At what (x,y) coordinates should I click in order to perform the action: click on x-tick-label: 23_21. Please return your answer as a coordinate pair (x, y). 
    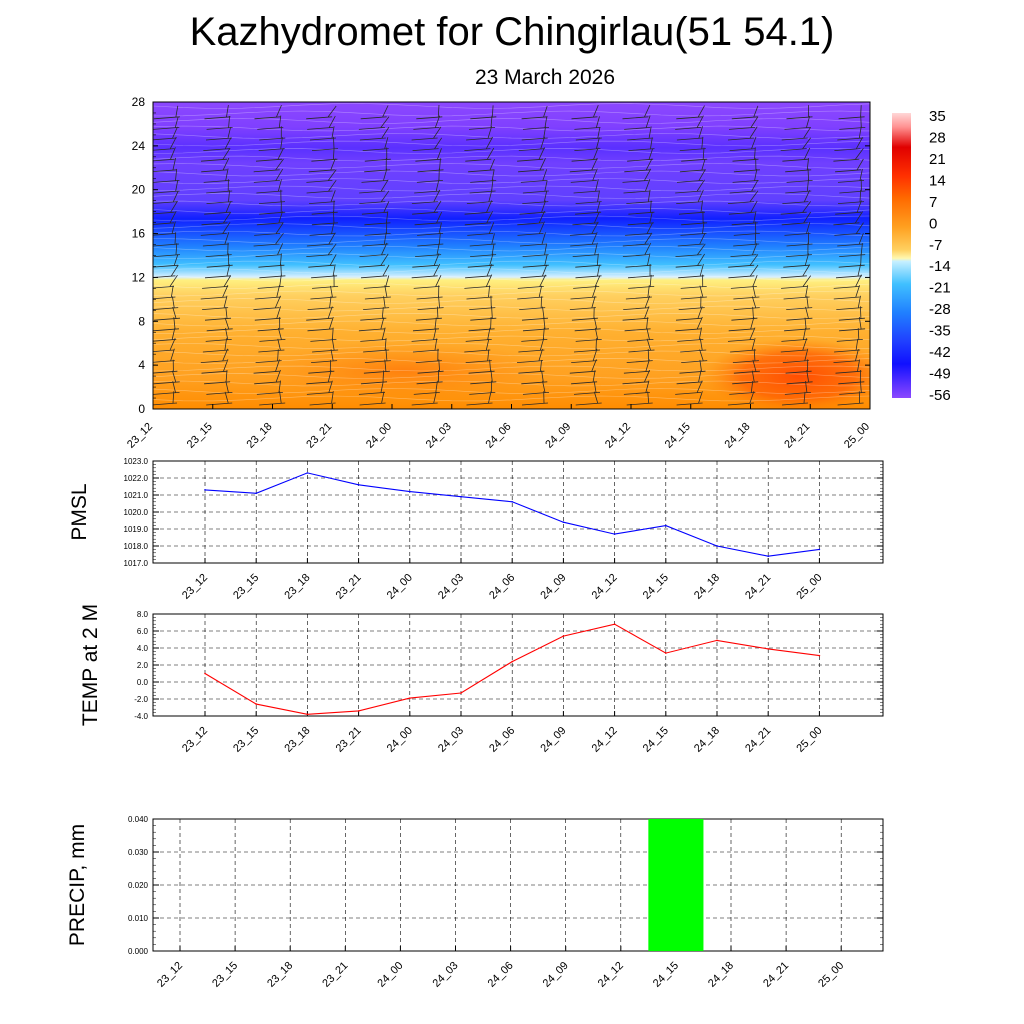
    Looking at the image, I should click on (335, 975).